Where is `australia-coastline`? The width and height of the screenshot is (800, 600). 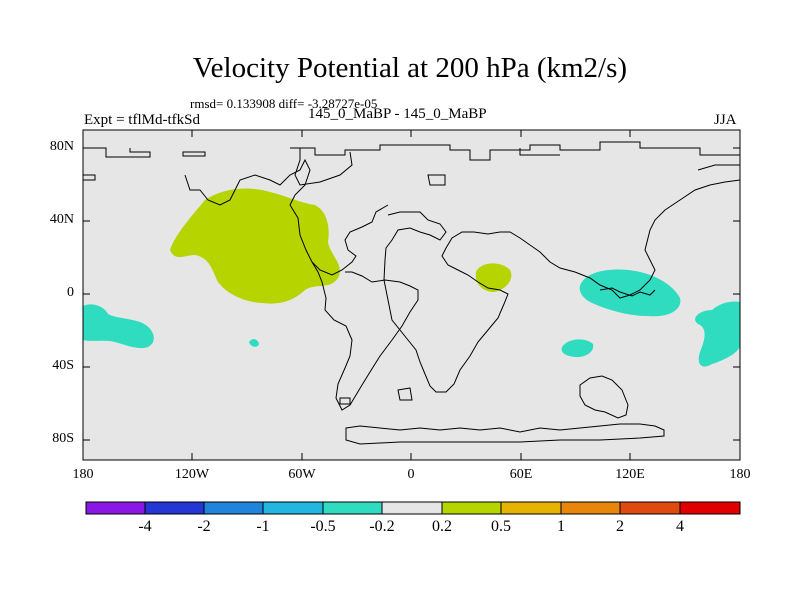 australia-coastline is located at coordinates (604, 397).